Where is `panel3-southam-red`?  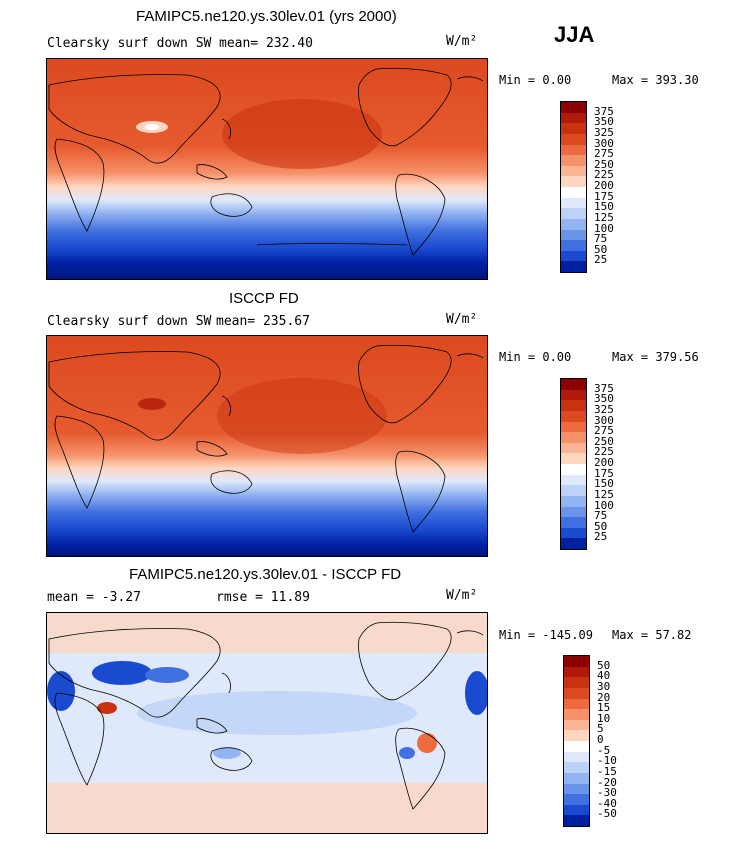
panel3-southam-red is located at coordinates (427, 743).